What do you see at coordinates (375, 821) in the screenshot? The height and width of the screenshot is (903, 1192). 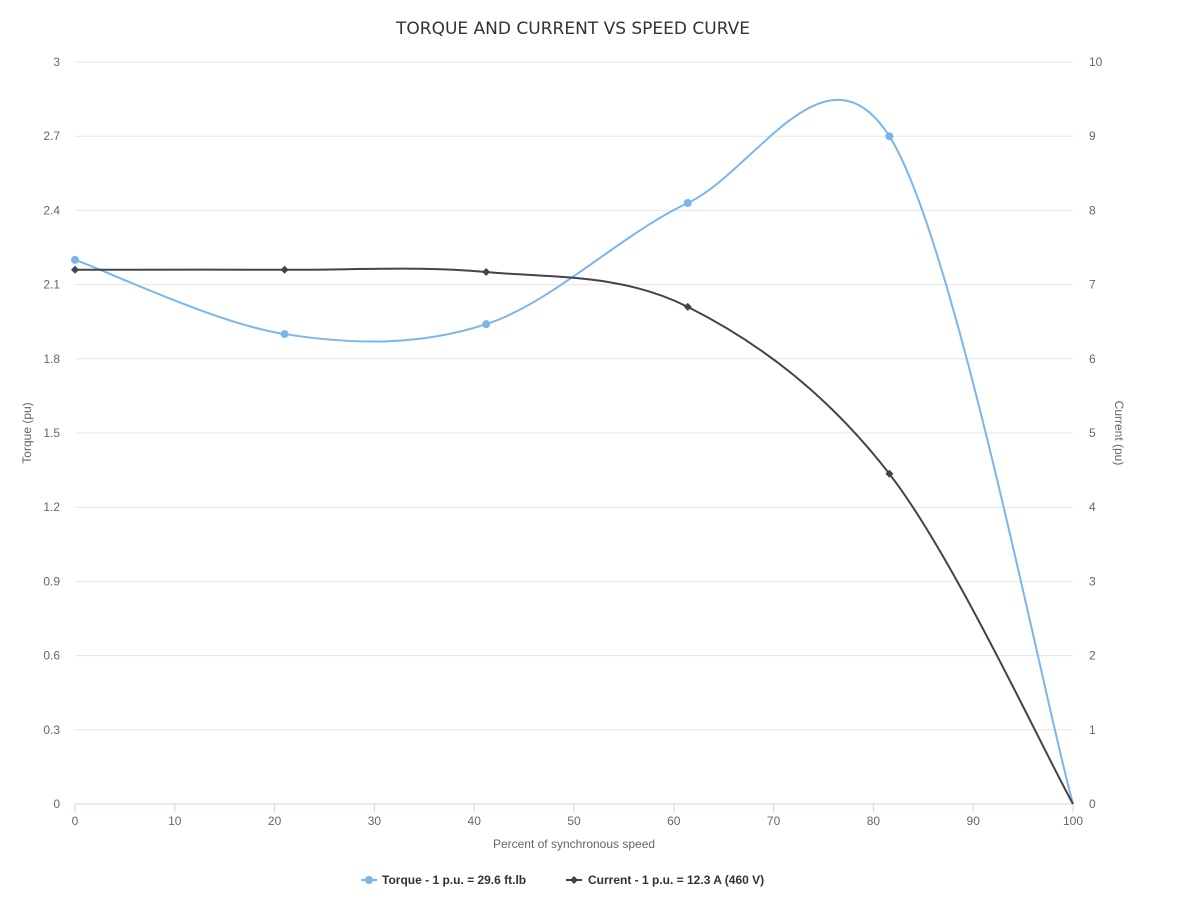 I see `x-tick-label: 30` at bounding box center [375, 821].